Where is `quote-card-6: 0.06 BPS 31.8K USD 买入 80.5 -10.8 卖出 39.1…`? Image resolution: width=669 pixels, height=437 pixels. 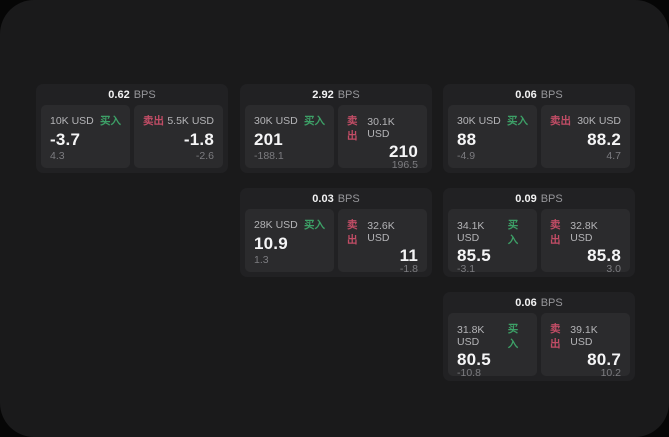
quote-card-6: 0.06 BPS 31.8K USD 买入 80.5 -10.8 卖出 39.1… is located at coordinates (539, 336).